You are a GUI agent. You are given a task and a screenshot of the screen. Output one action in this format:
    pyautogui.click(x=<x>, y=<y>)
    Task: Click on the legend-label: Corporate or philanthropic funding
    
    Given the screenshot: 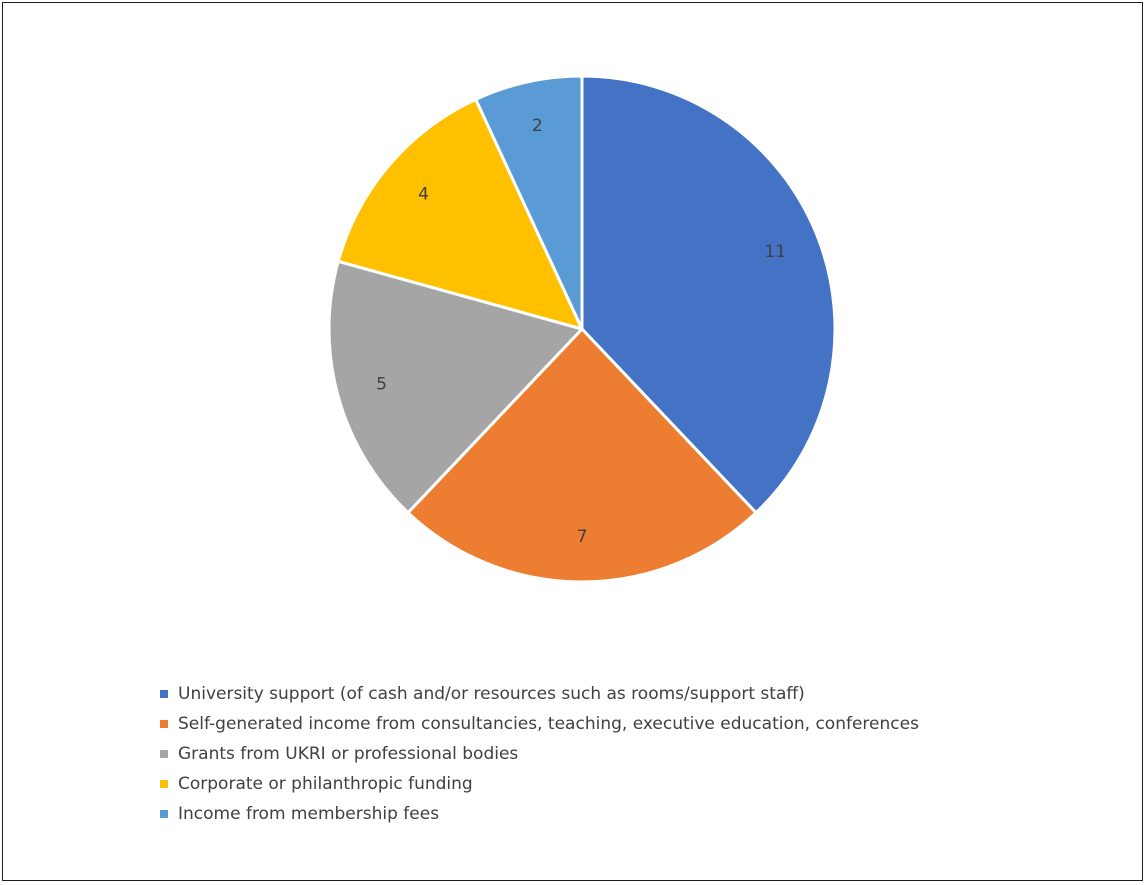 What is the action you would take?
    pyautogui.click(x=325, y=784)
    